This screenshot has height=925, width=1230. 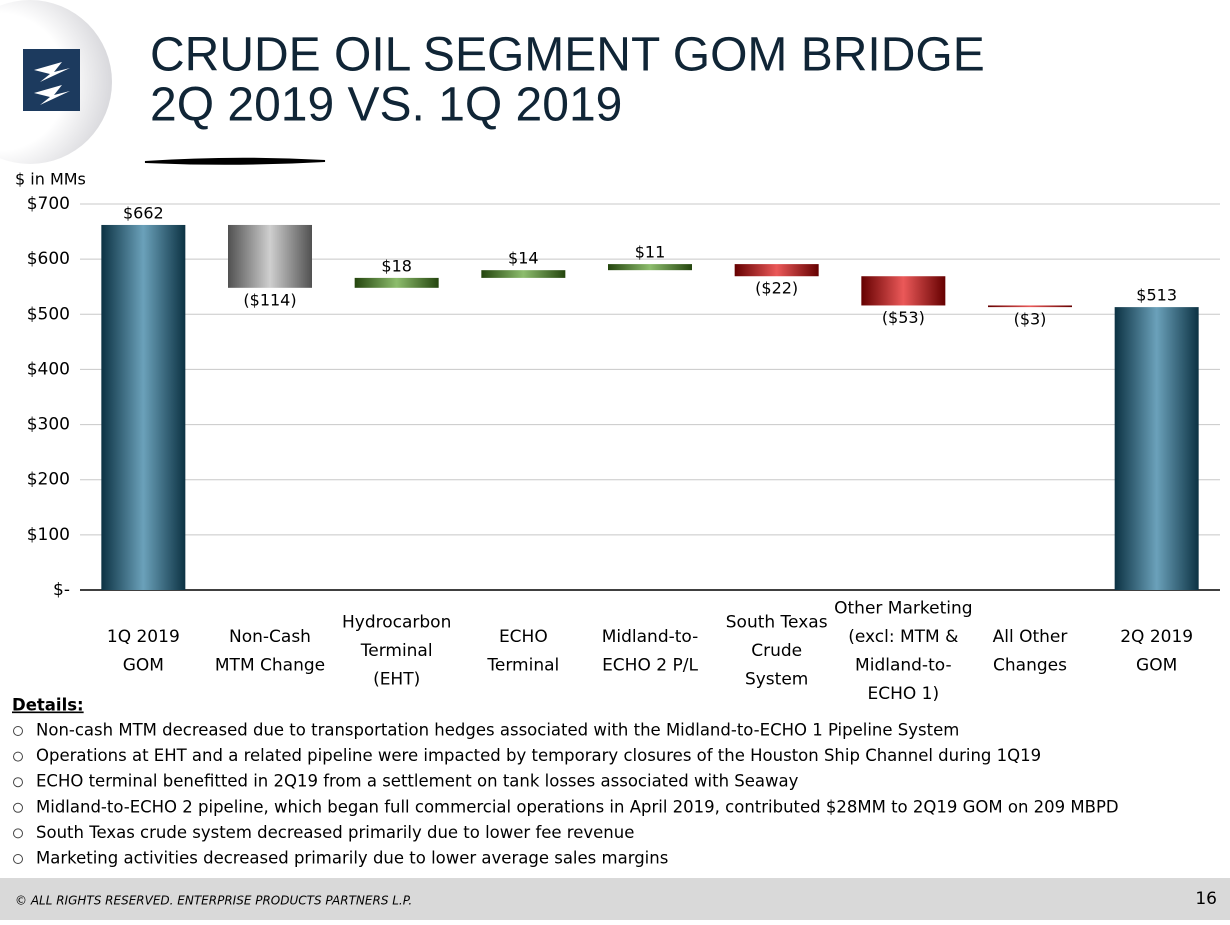 I want to click on value-label: $18, so click(x=396, y=265).